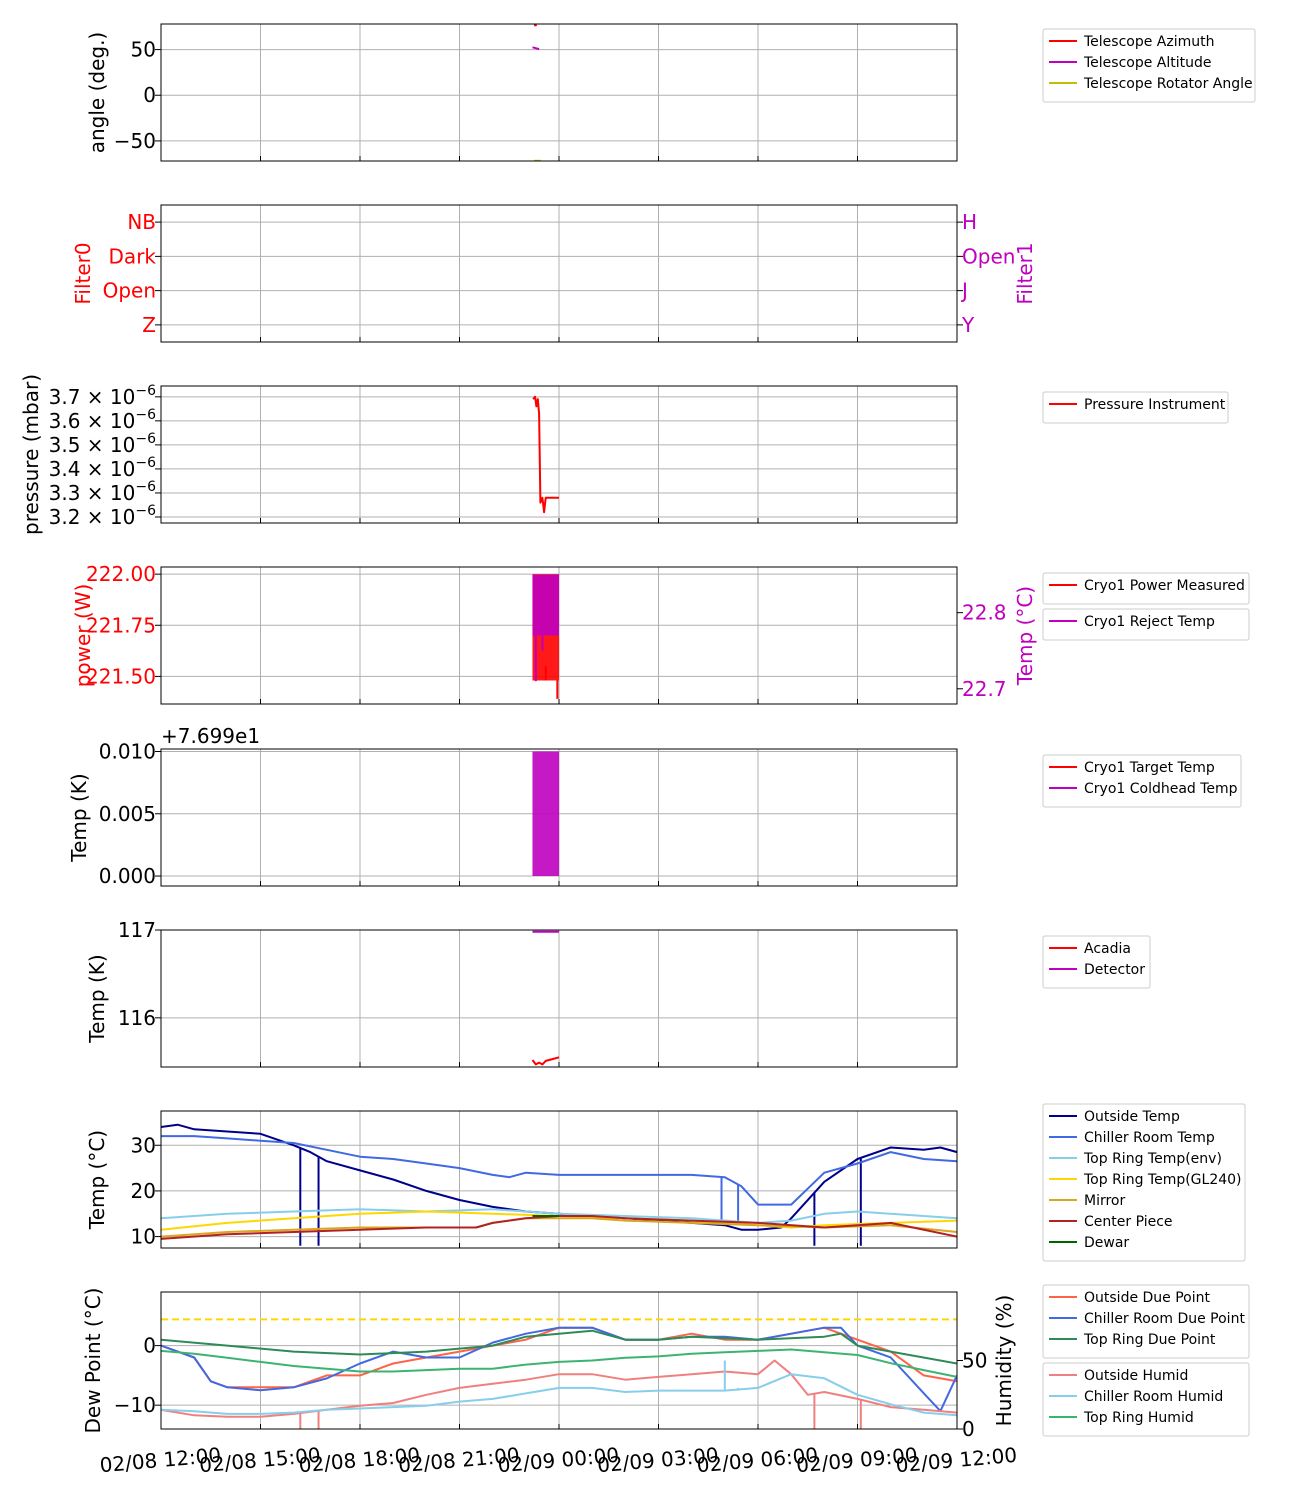 The height and width of the screenshot is (1500, 1300). Describe the element at coordinates (1149, 622) in the screenshot. I see `legend-entry: Cryo1 Reject Temp` at that location.